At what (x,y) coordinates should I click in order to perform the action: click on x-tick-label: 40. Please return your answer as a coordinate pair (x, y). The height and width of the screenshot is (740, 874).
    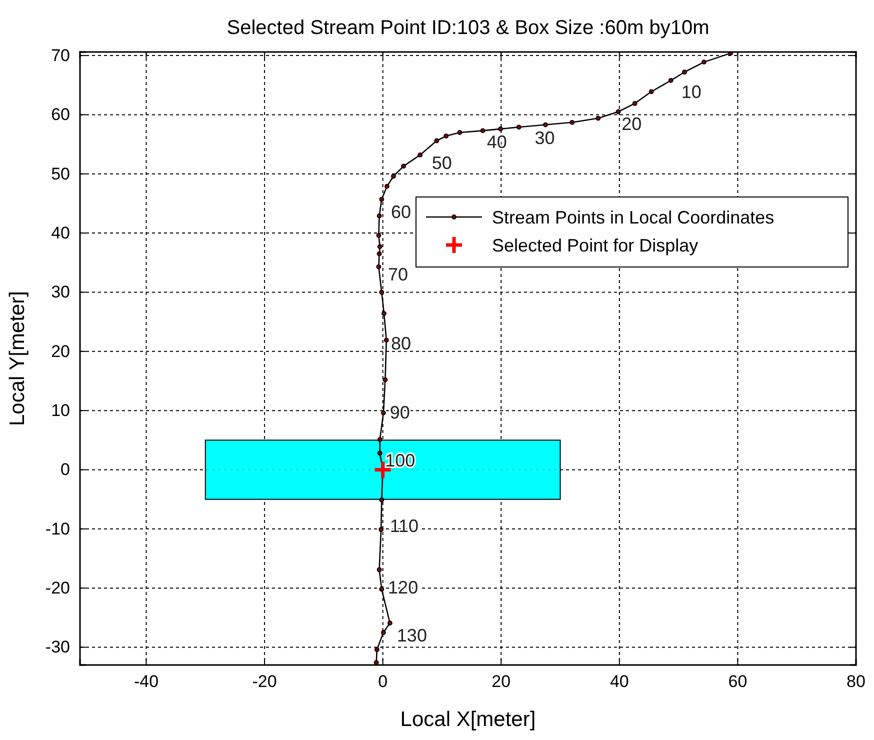
    Looking at the image, I should click on (619, 682).